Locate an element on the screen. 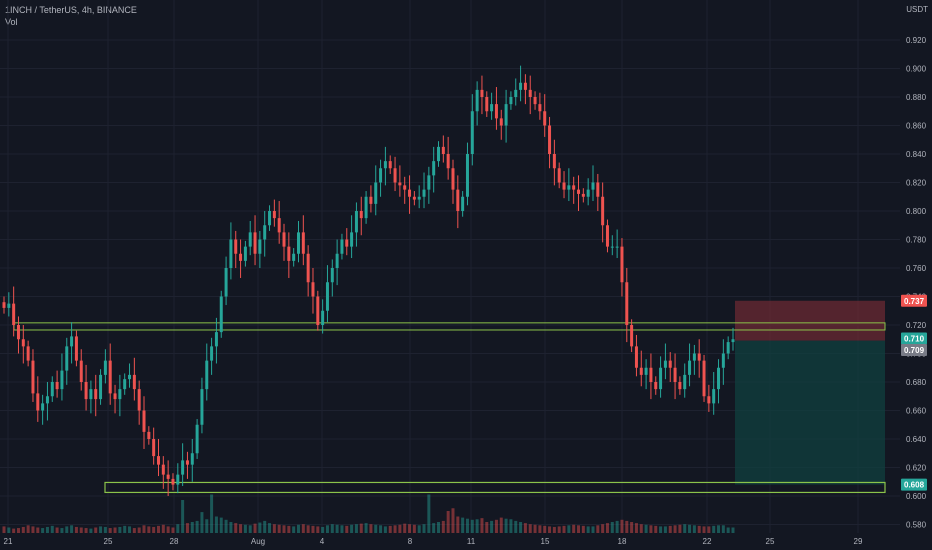 The height and width of the screenshot is (550, 932). support-zone is located at coordinates (495, 487).